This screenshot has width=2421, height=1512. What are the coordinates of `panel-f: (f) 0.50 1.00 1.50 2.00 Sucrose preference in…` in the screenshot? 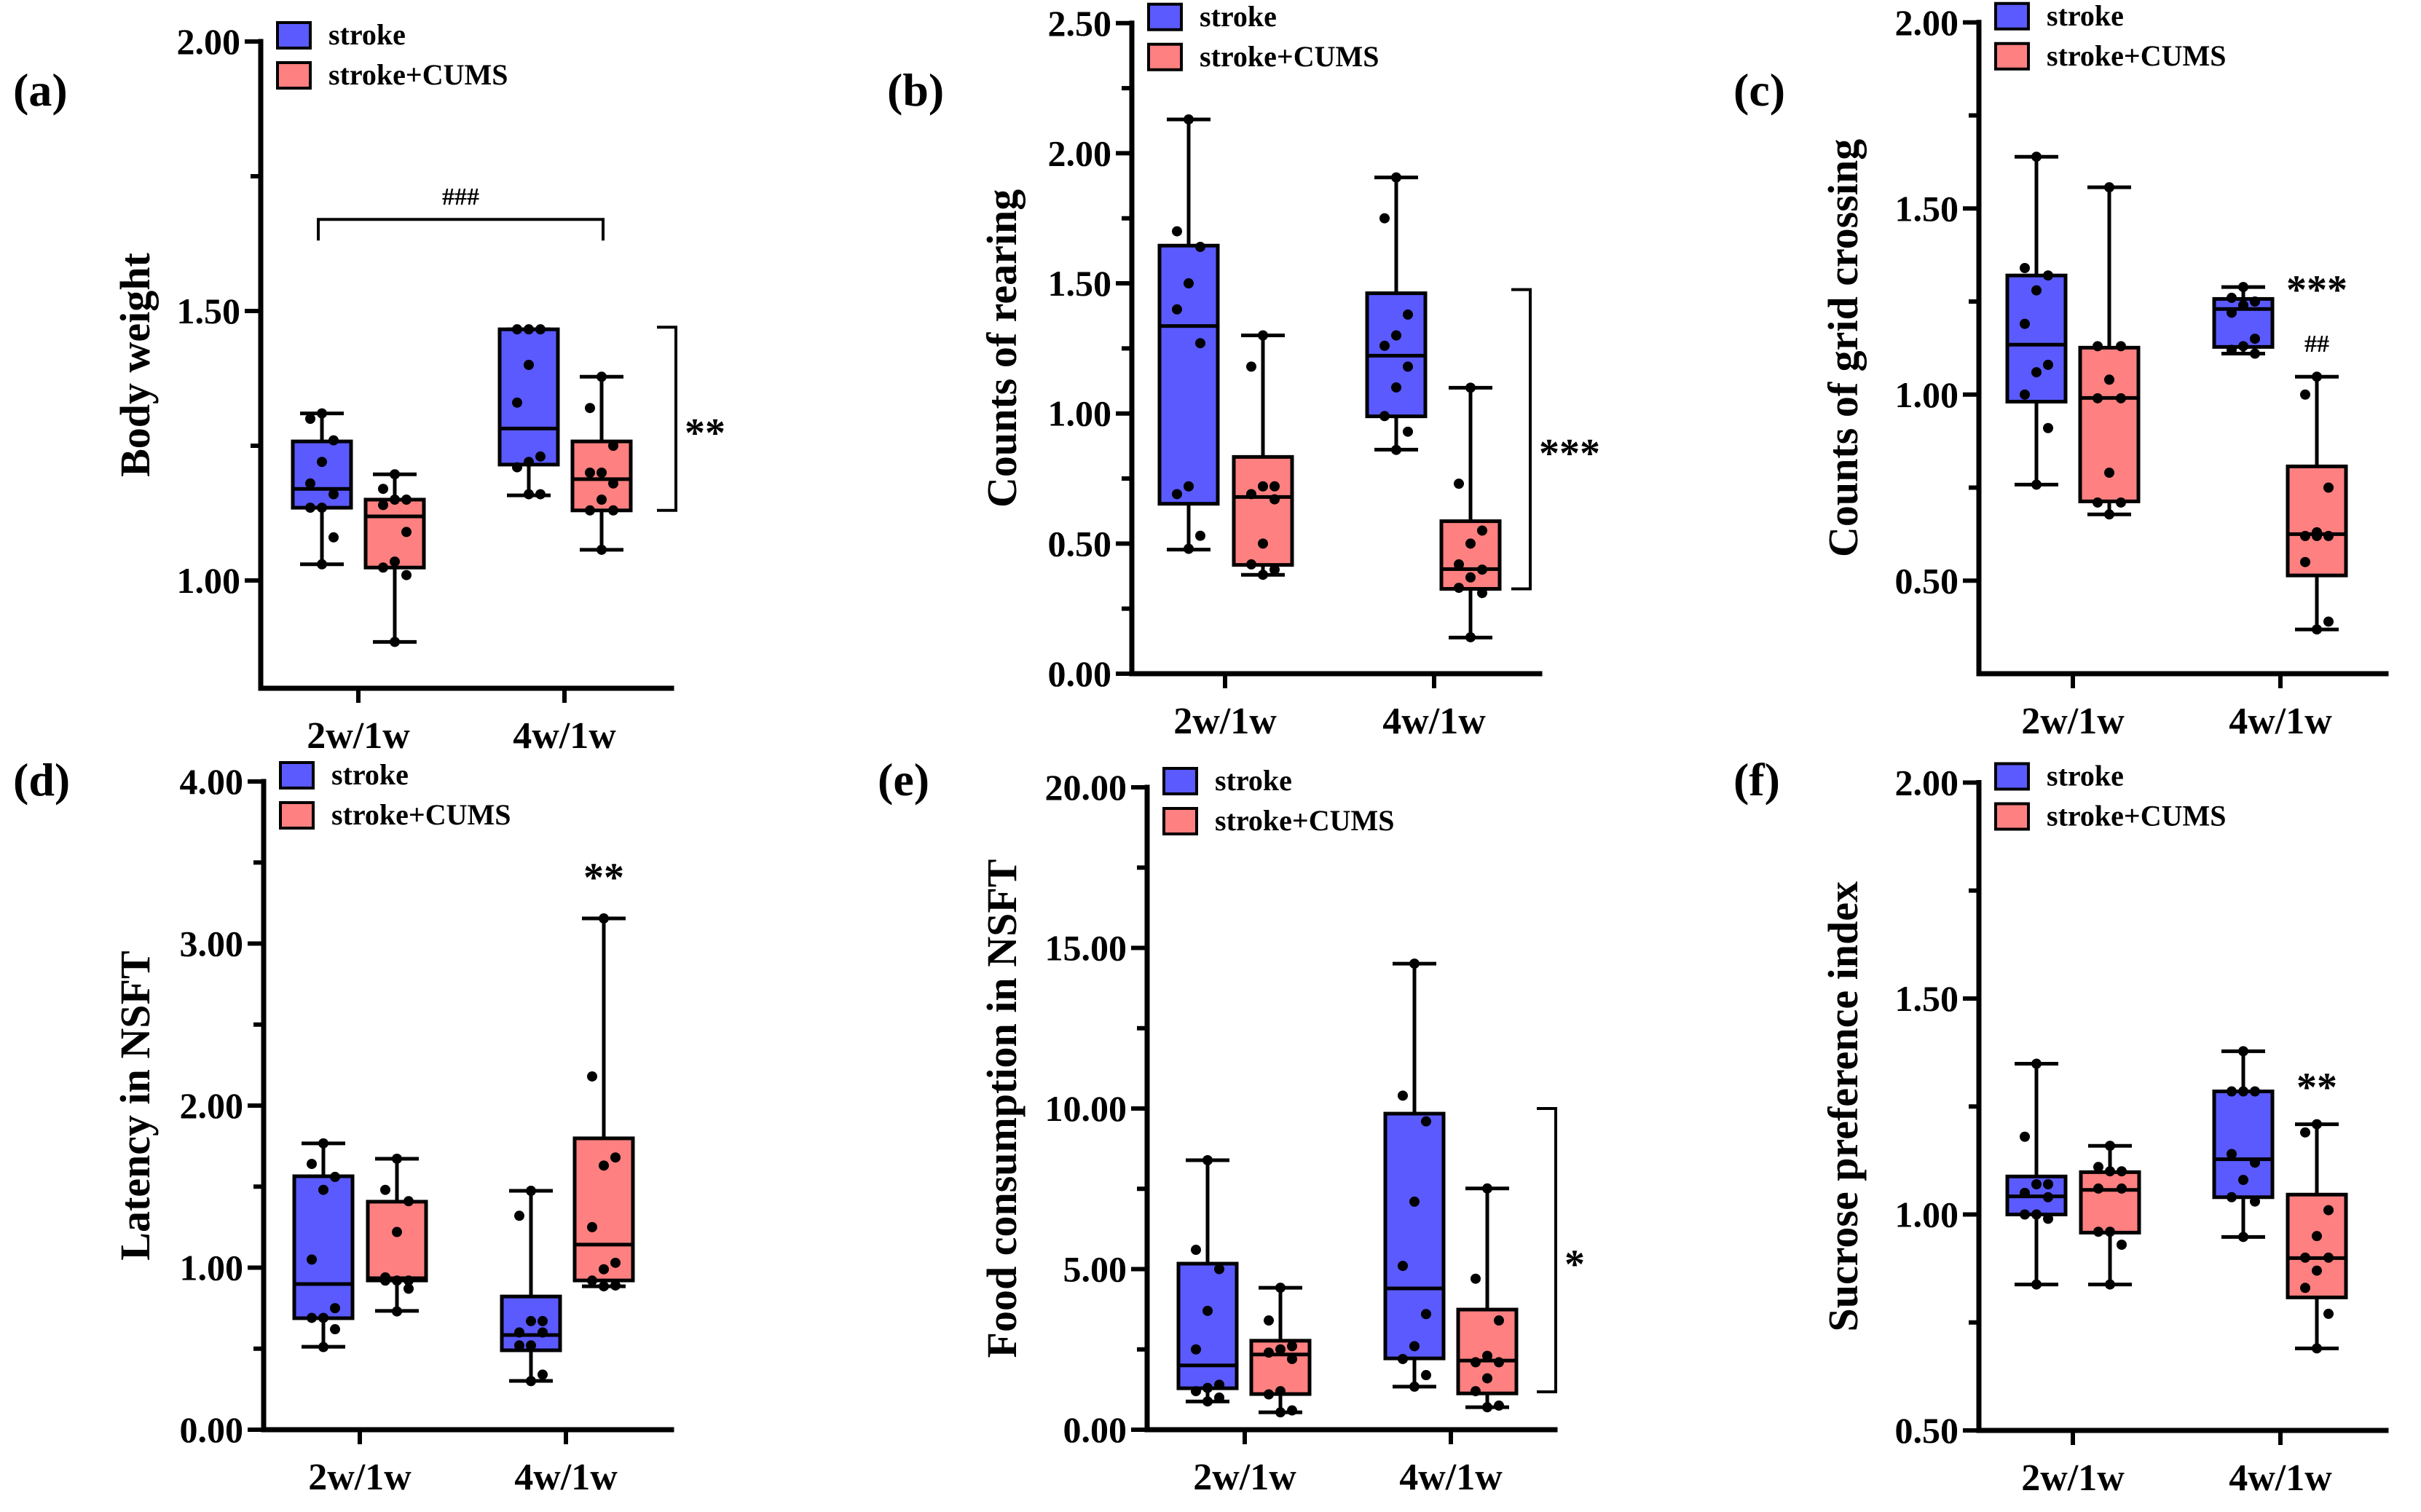 It's located at (2061, 1126).